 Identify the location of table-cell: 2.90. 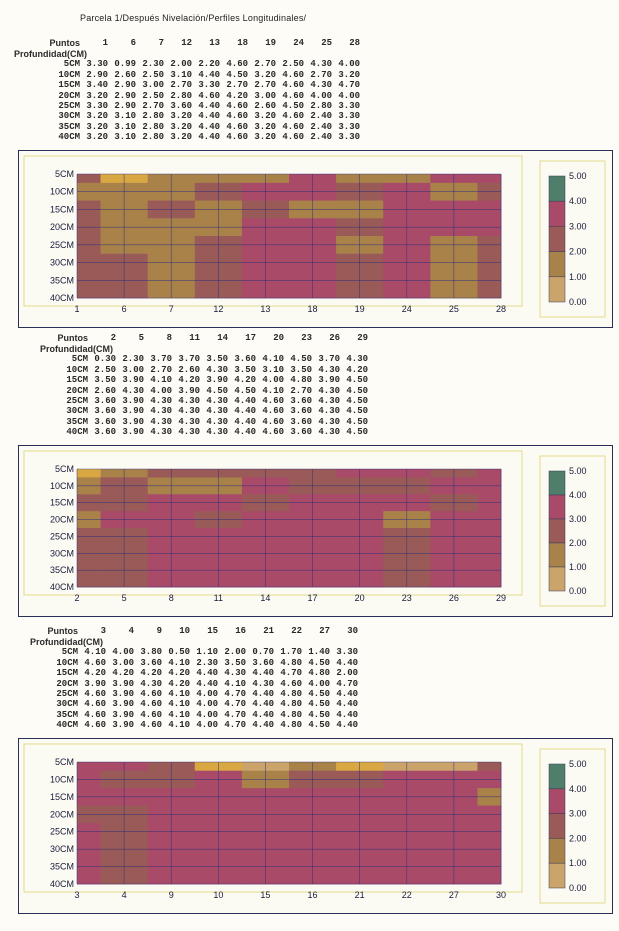
(125, 85).